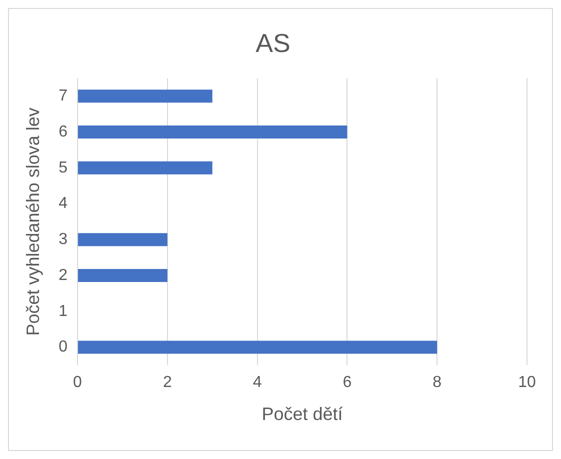  Describe the element at coordinates (347, 383) in the screenshot. I see `x-tick-label: 6` at that location.